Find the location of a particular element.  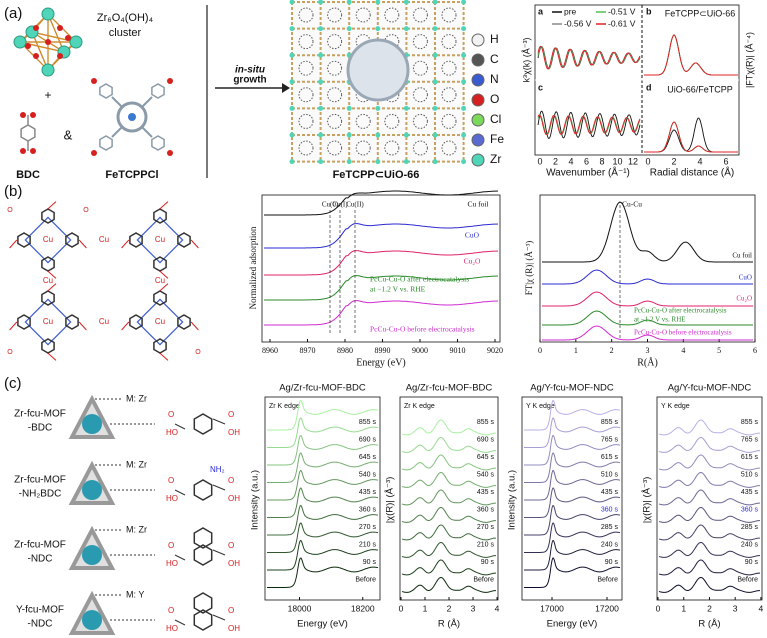

panel-letter: d is located at coordinates (649, 87).